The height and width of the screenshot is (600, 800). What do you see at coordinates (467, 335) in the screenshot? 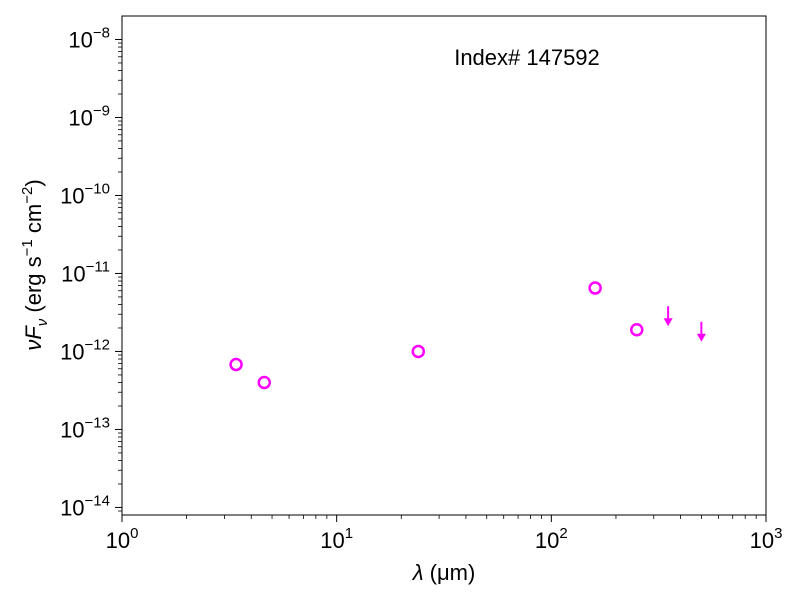
I see `data-markers` at bounding box center [467, 335].